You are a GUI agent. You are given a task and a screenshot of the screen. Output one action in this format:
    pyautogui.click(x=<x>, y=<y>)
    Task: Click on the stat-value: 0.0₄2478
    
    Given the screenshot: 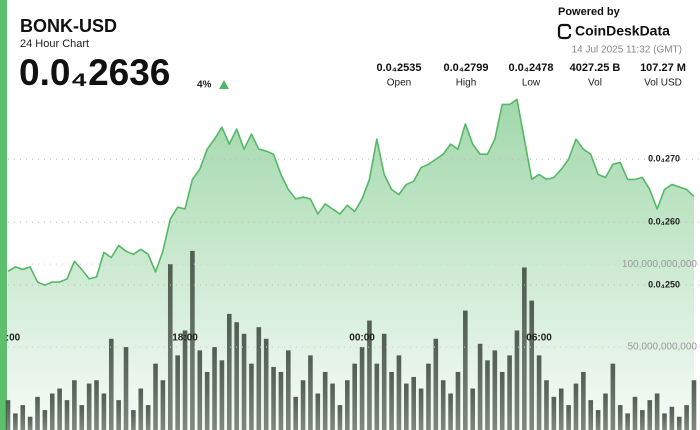 What is the action you would take?
    pyautogui.click(x=530, y=68)
    